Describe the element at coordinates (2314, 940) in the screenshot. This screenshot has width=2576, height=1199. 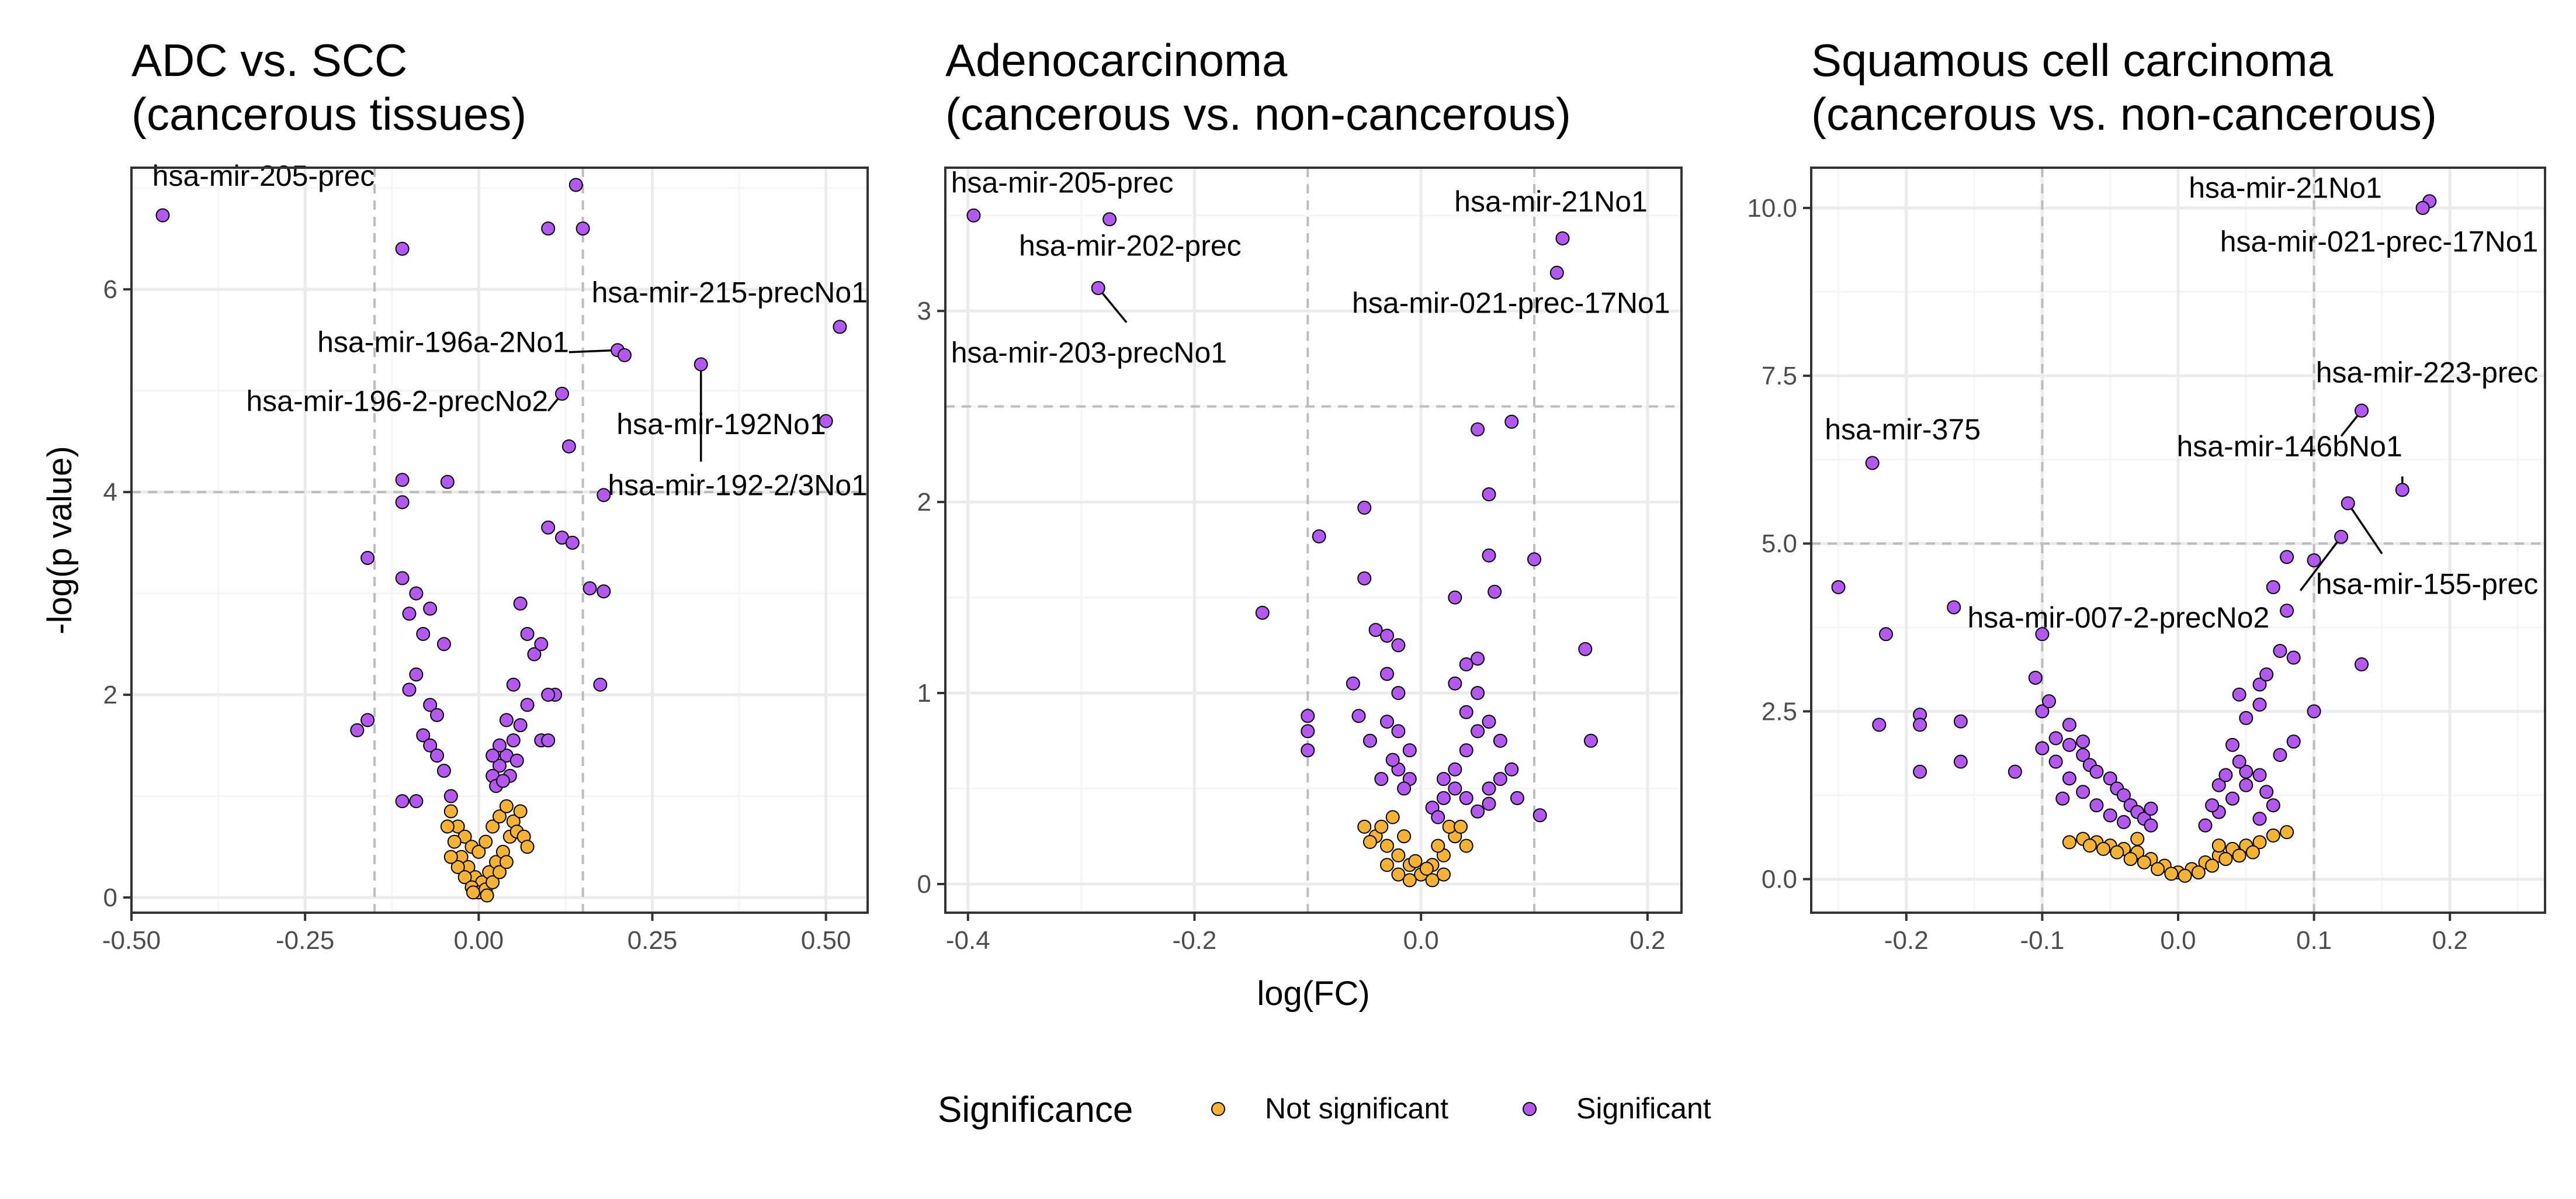
I see `x-tick-label: 0.1` at that location.